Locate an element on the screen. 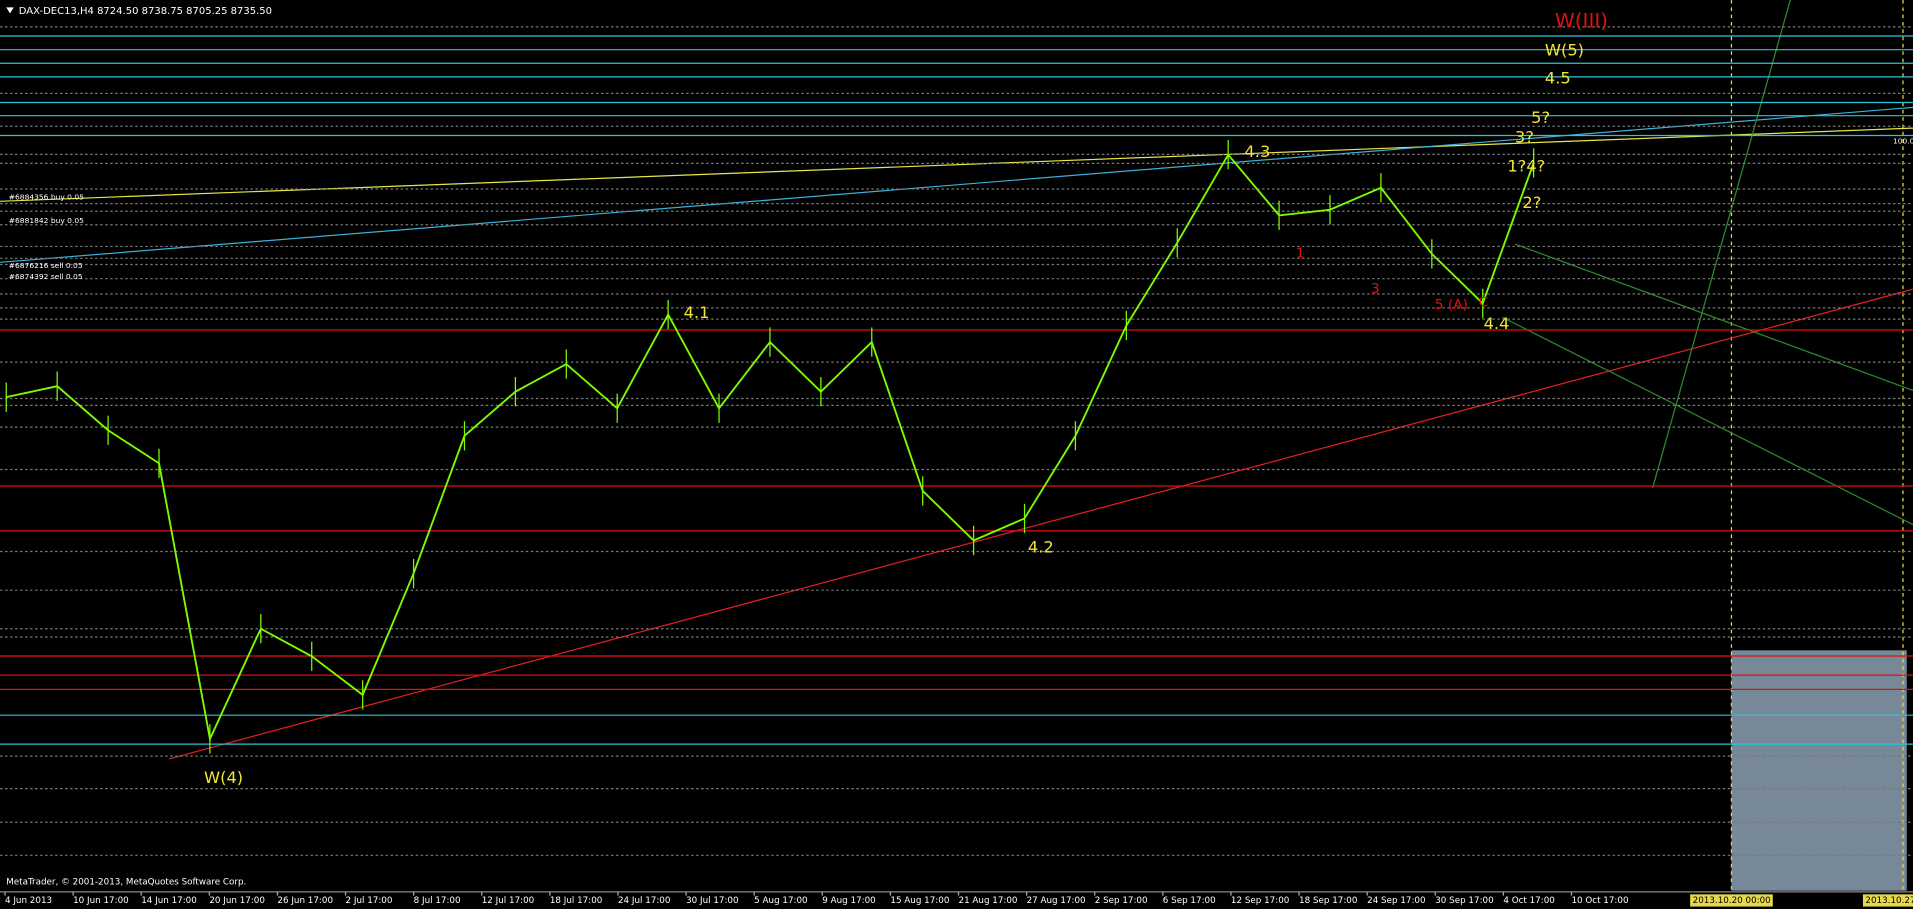 The height and width of the screenshot is (909, 1913). wave-label: 5? is located at coordinates (1540, 117).